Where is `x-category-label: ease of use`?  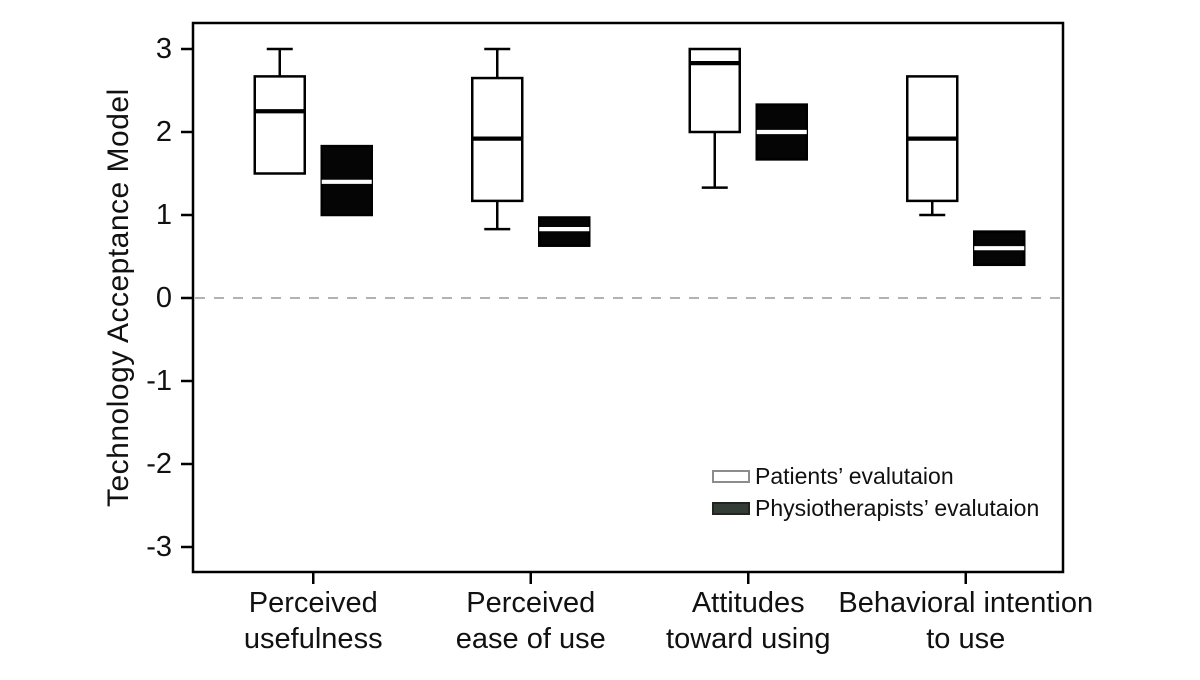
x-category-label: ease of use is located at coordinates (531, 639).